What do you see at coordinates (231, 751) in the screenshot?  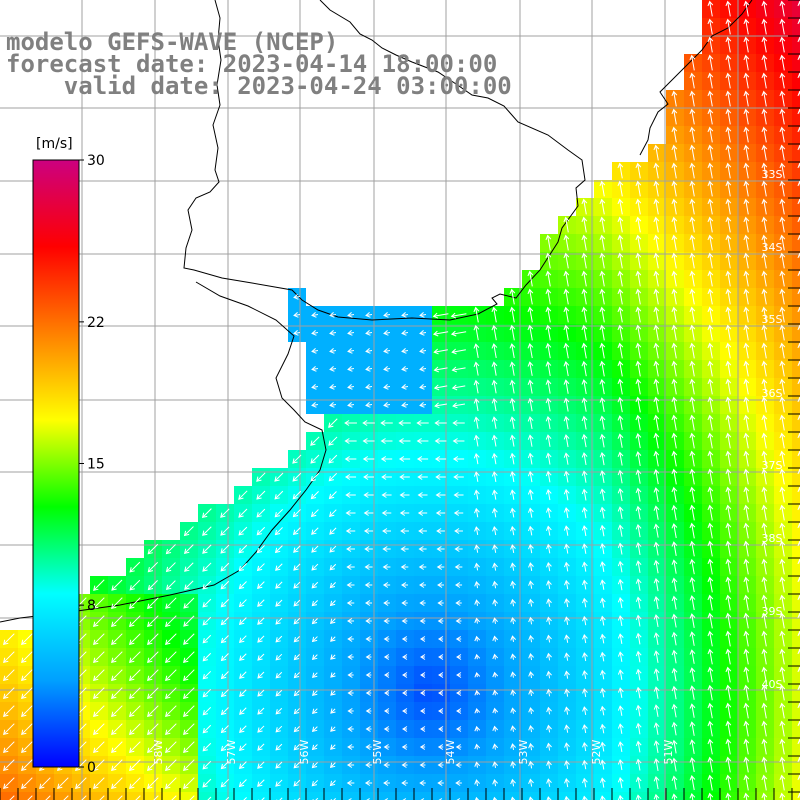 I see `longitude-label: 57W` at bounding box center [231, 751].